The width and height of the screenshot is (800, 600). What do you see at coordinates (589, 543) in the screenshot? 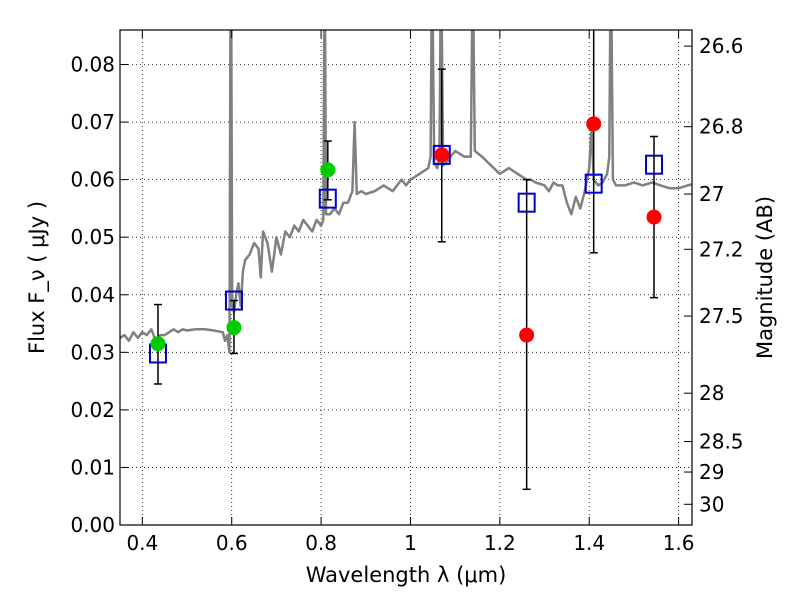
I see `x-tick-label: 1.4` at bounding box center [589, 543].